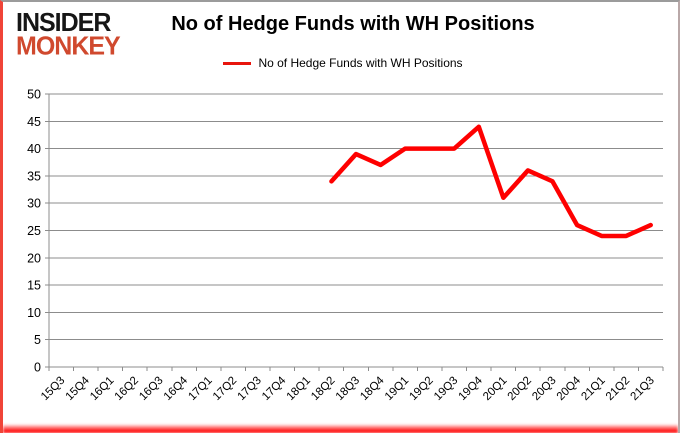  What do you see at coordinates (225, 389) in the screenshot?
I see `x-tick-label: 17Q2` at bounding box center [225, 389].